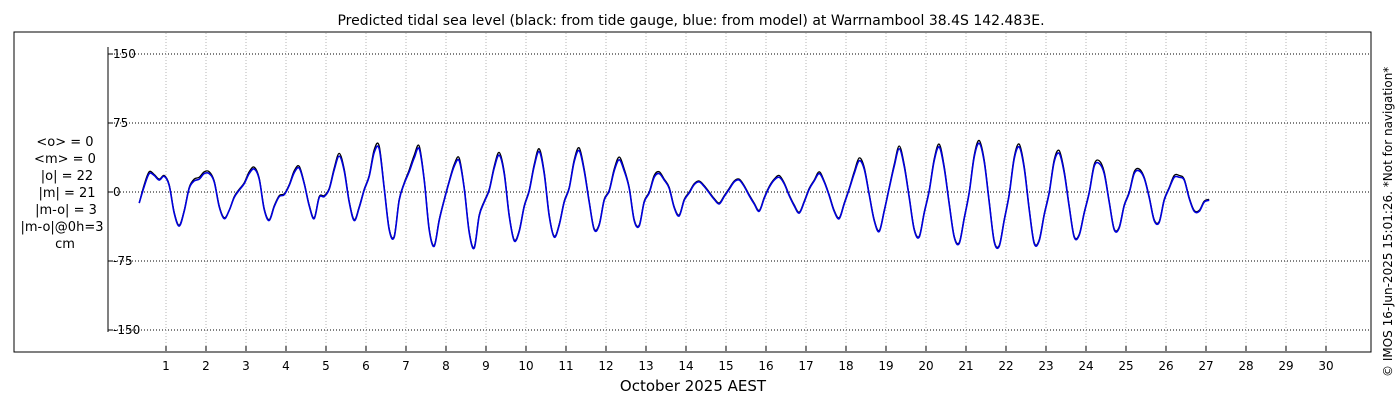 Image resolution: width=1400 pixels, height=400 pixels. What do you see at coordinates (1085, 366) in the screenshot?
I see `x-tick-label: 24` at bounding box center [1085, 366].